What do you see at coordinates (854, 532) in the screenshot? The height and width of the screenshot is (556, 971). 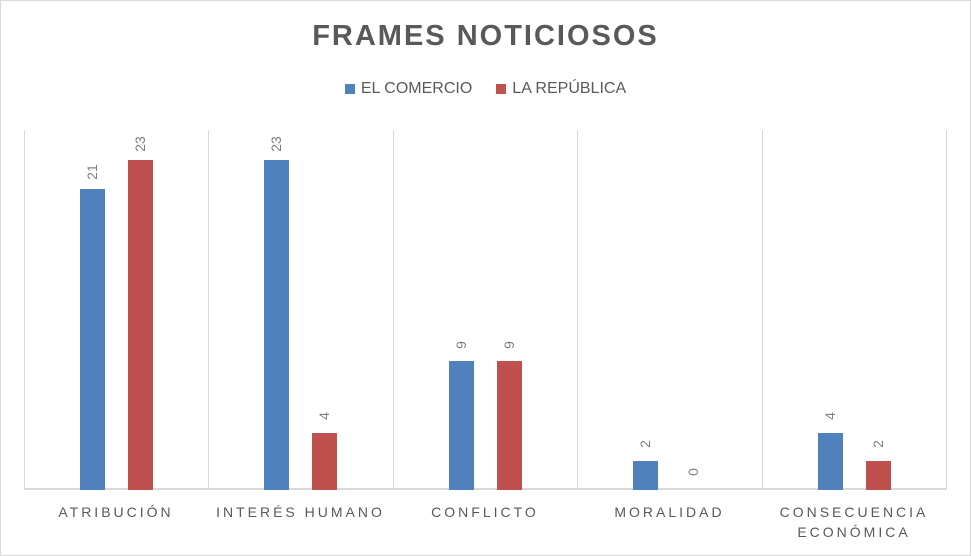 I see `category-label-line: ECONÓMICA` at bounding box center [854, 532].